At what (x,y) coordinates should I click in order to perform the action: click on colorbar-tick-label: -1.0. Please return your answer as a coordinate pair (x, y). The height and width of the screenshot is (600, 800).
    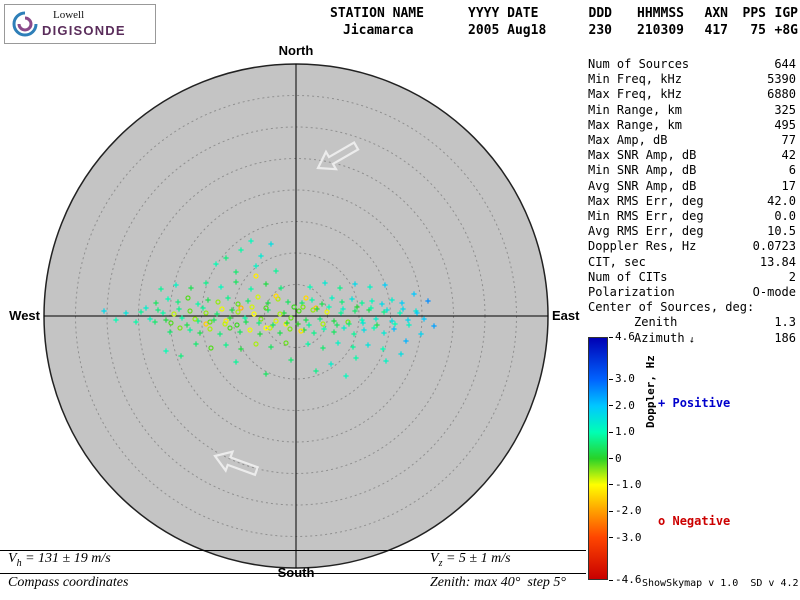
    Looking at the image, I should click on (628, 484).